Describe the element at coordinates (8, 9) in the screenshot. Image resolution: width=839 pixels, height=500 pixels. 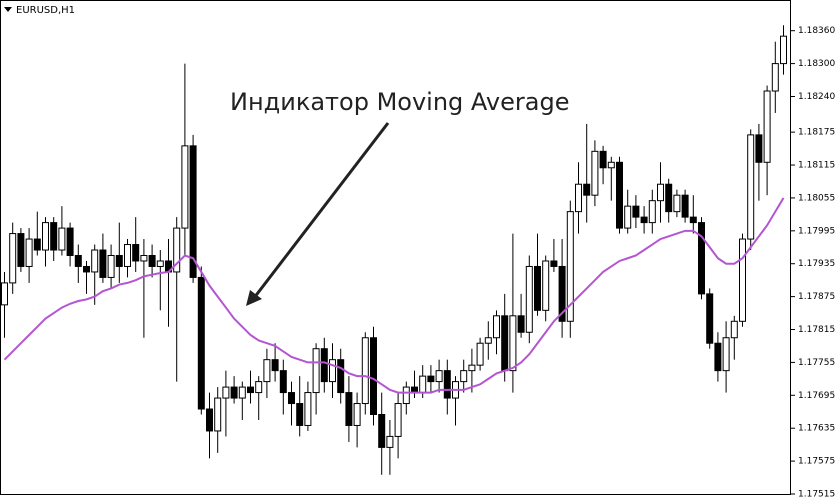
I see `symbol-menu-icon` at that location.